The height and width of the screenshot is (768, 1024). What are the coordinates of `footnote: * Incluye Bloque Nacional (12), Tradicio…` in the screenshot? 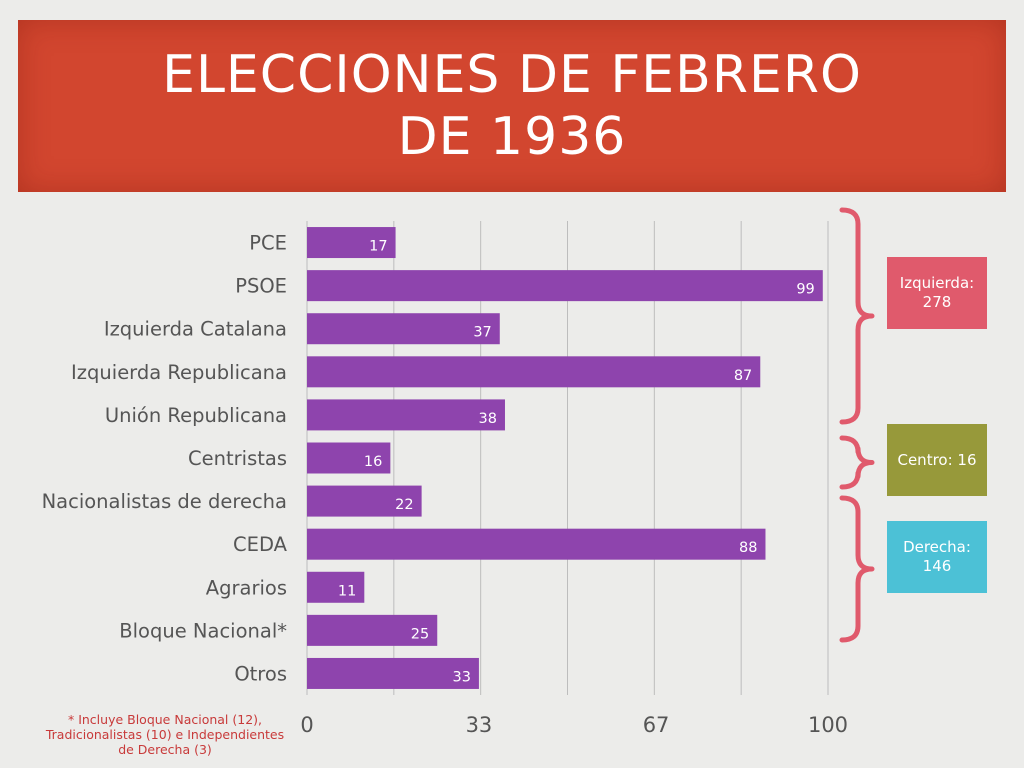 It's located at (165, 734).